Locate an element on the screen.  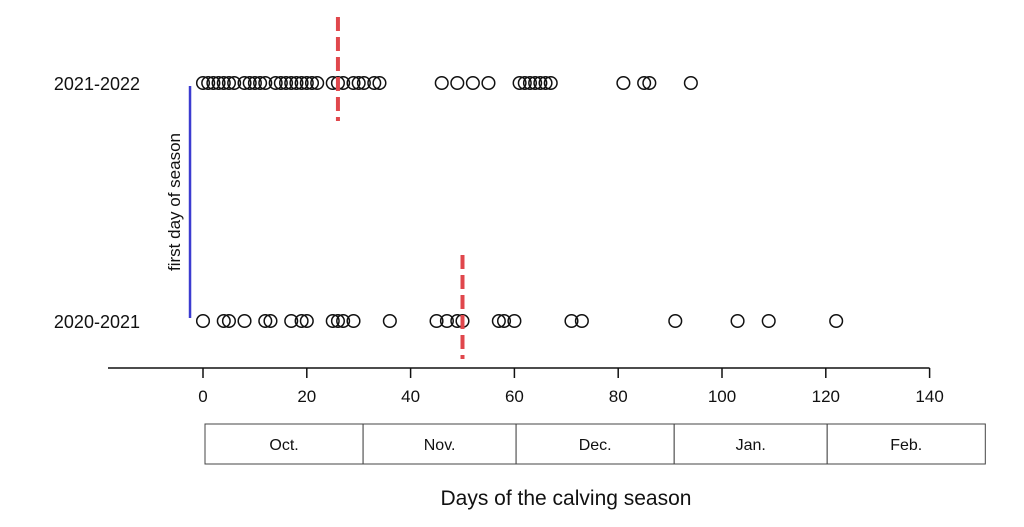
month-label: Feb. is located at coordinates (906, 445).